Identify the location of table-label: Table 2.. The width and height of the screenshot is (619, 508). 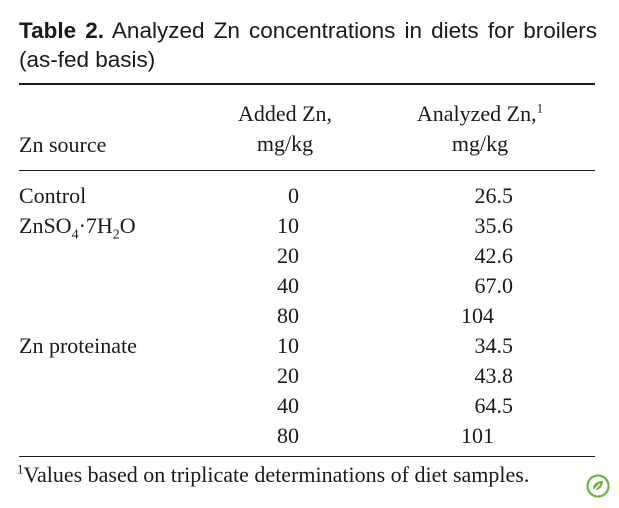
(62, 30).